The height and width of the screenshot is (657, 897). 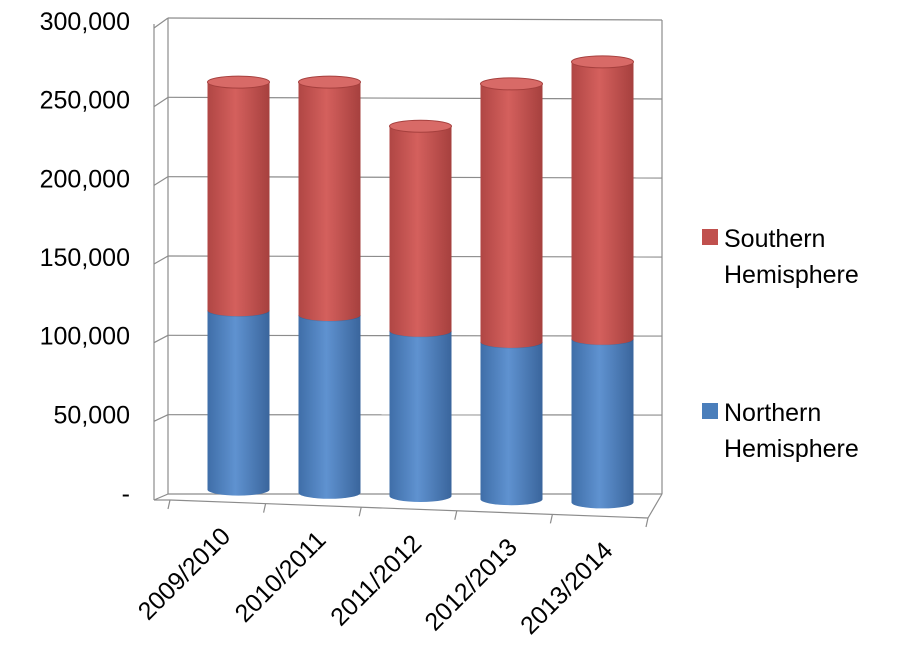 I want to click on y-tick-label: 150,000, so click(x=85, y=258).